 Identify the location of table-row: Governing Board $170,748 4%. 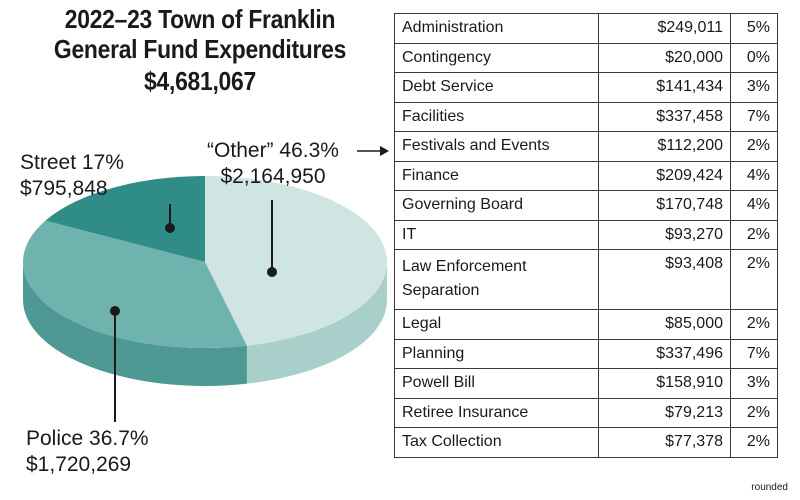
(586, 205).